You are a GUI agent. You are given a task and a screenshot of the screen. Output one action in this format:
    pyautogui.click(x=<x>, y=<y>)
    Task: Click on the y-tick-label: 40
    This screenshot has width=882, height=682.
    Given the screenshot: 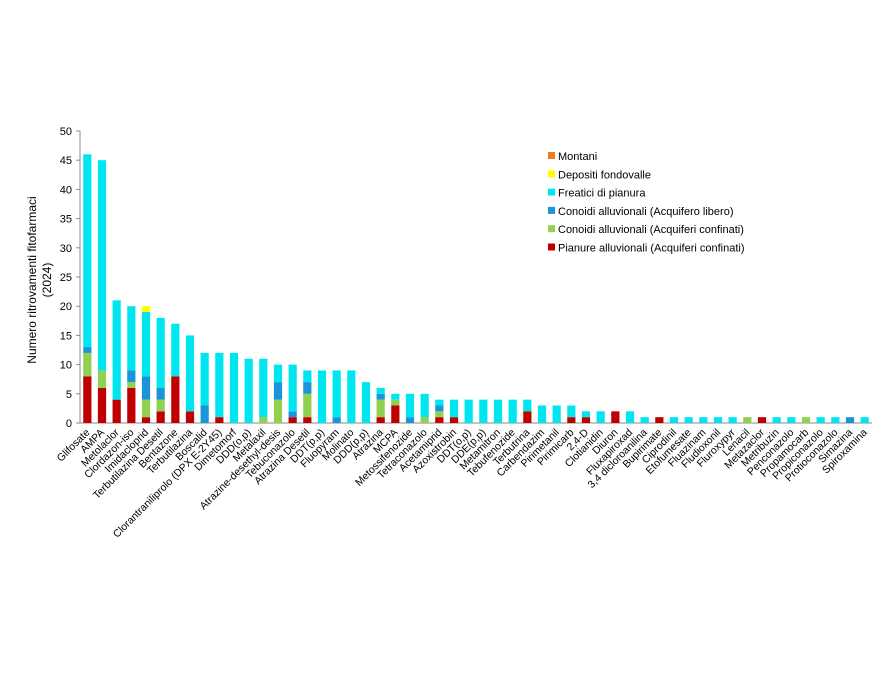 What is the action you would take?
    pyautogui.click(x=66, y=190)
    